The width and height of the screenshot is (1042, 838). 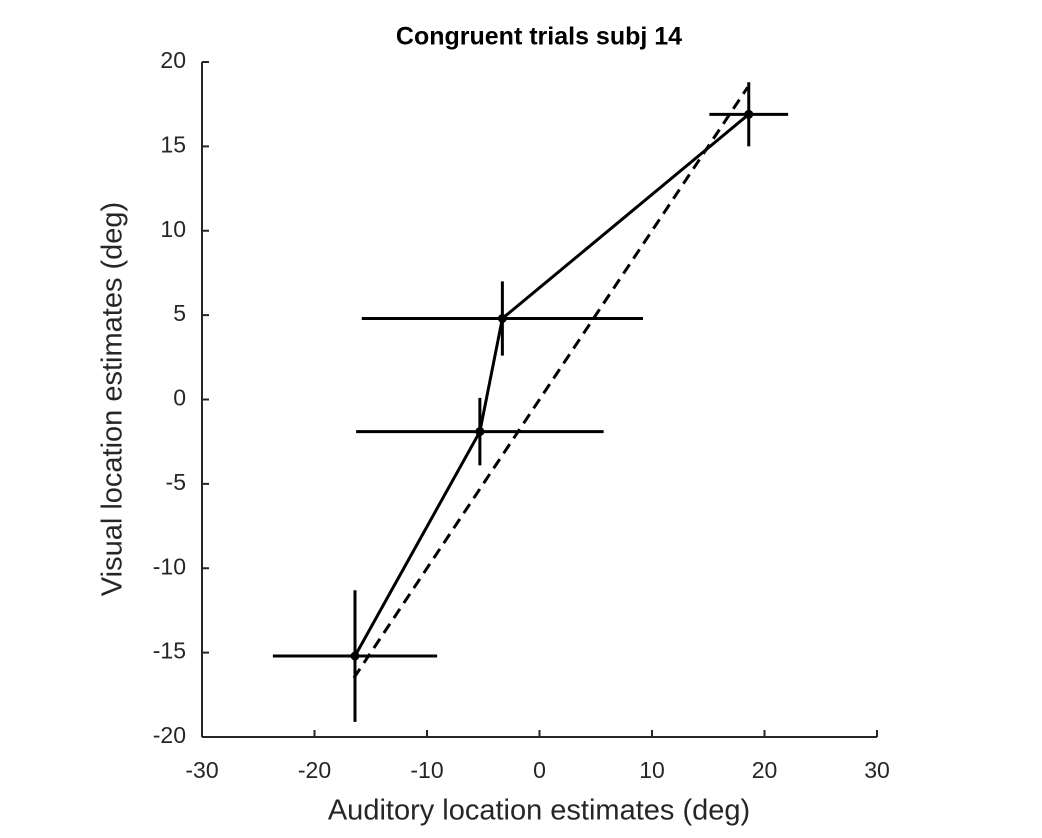 What do you see at coordinates (179, 398) in the screenshot?
I see `y-tick-label: 0` at bounding box center [179, 398].